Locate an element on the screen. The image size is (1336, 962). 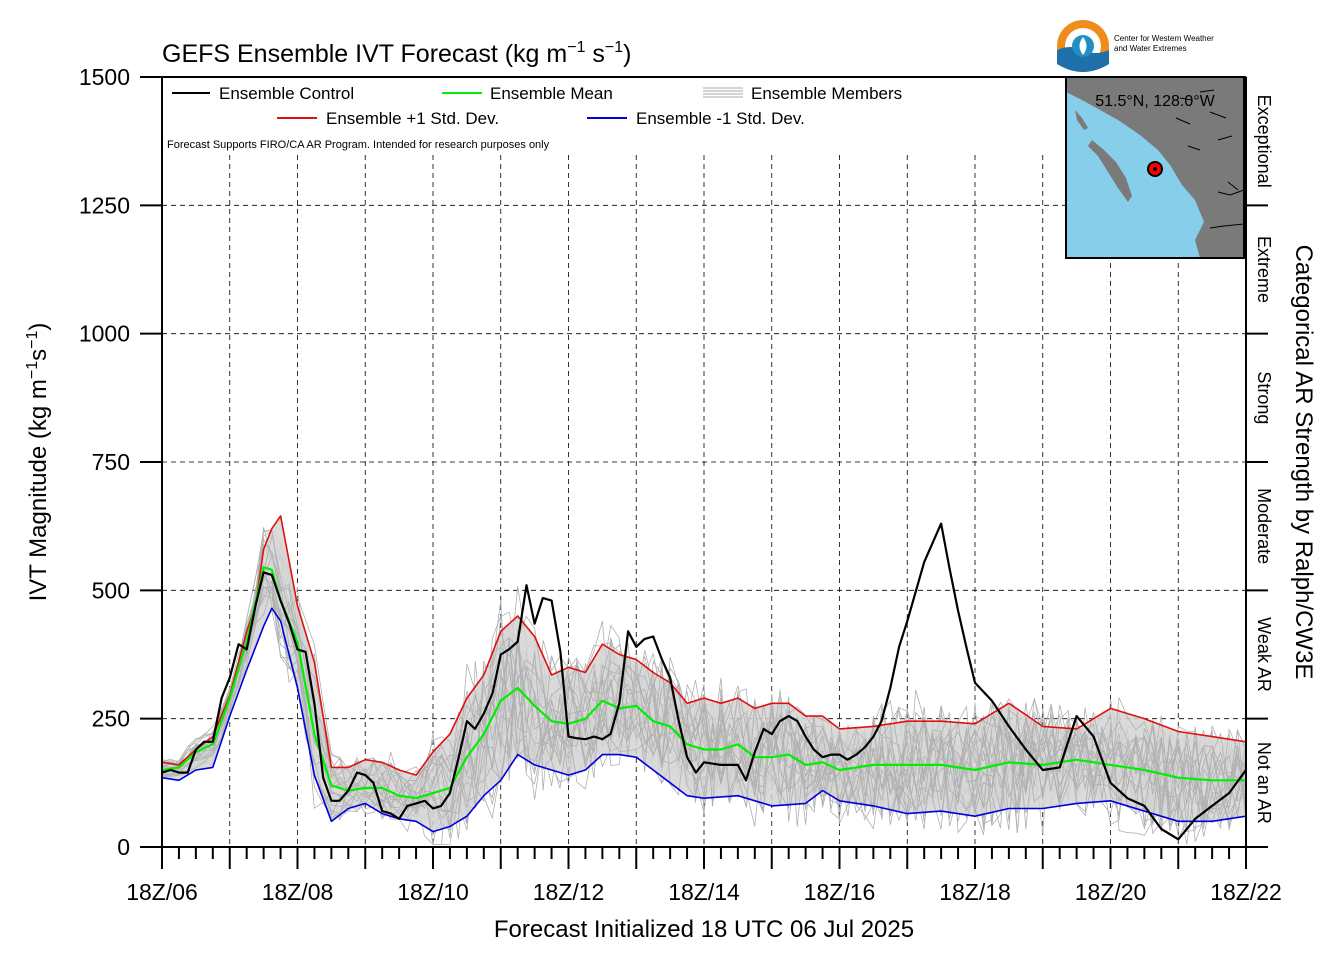
legend-mean-label: Ensemble Mean is located at coordinates (551, 93).